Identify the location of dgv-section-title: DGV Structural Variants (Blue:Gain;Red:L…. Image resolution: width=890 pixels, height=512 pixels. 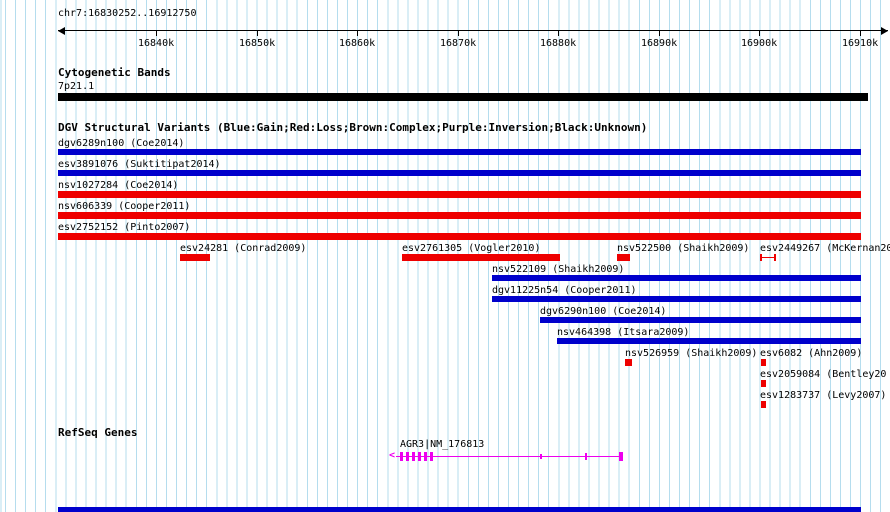
(353, 127).